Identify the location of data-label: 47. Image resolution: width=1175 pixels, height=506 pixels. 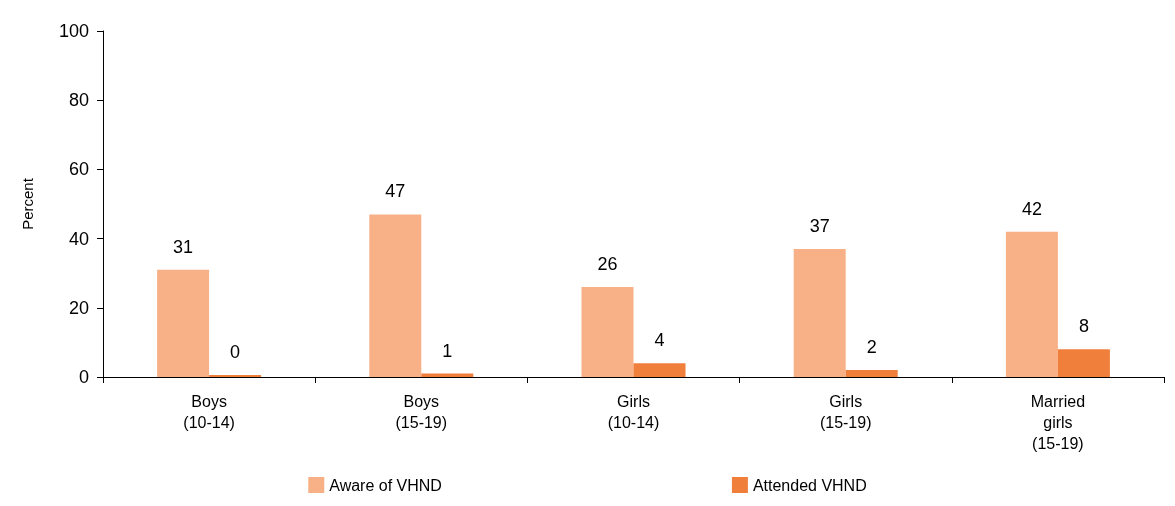
(395, 191).